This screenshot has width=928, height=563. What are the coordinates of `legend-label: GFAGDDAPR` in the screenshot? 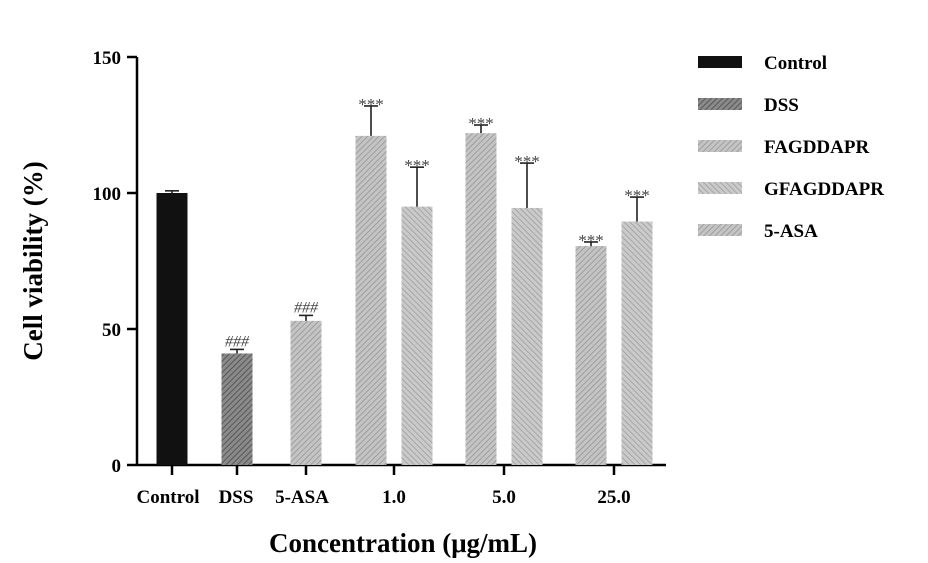 It's located at (824, 189).